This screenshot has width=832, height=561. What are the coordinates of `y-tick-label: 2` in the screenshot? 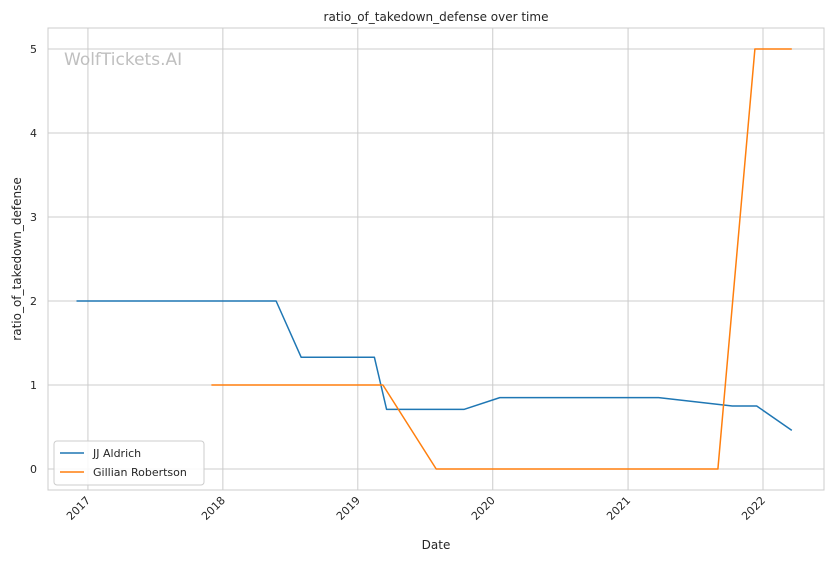 It's located at (33, 301).